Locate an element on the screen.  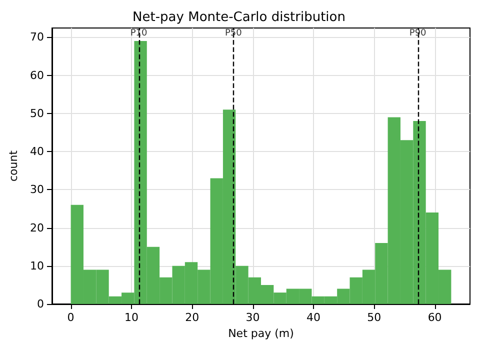
y-tick-label: 70 is located at coordinates (37, 37).